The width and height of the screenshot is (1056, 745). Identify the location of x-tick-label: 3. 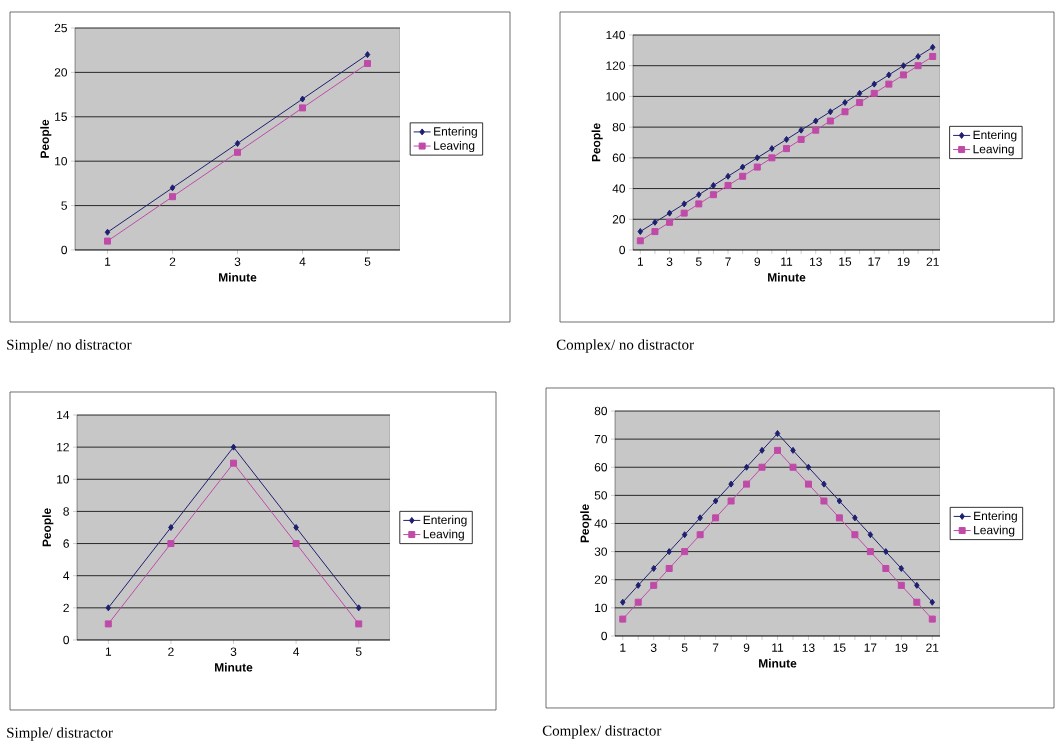
(233, 651).